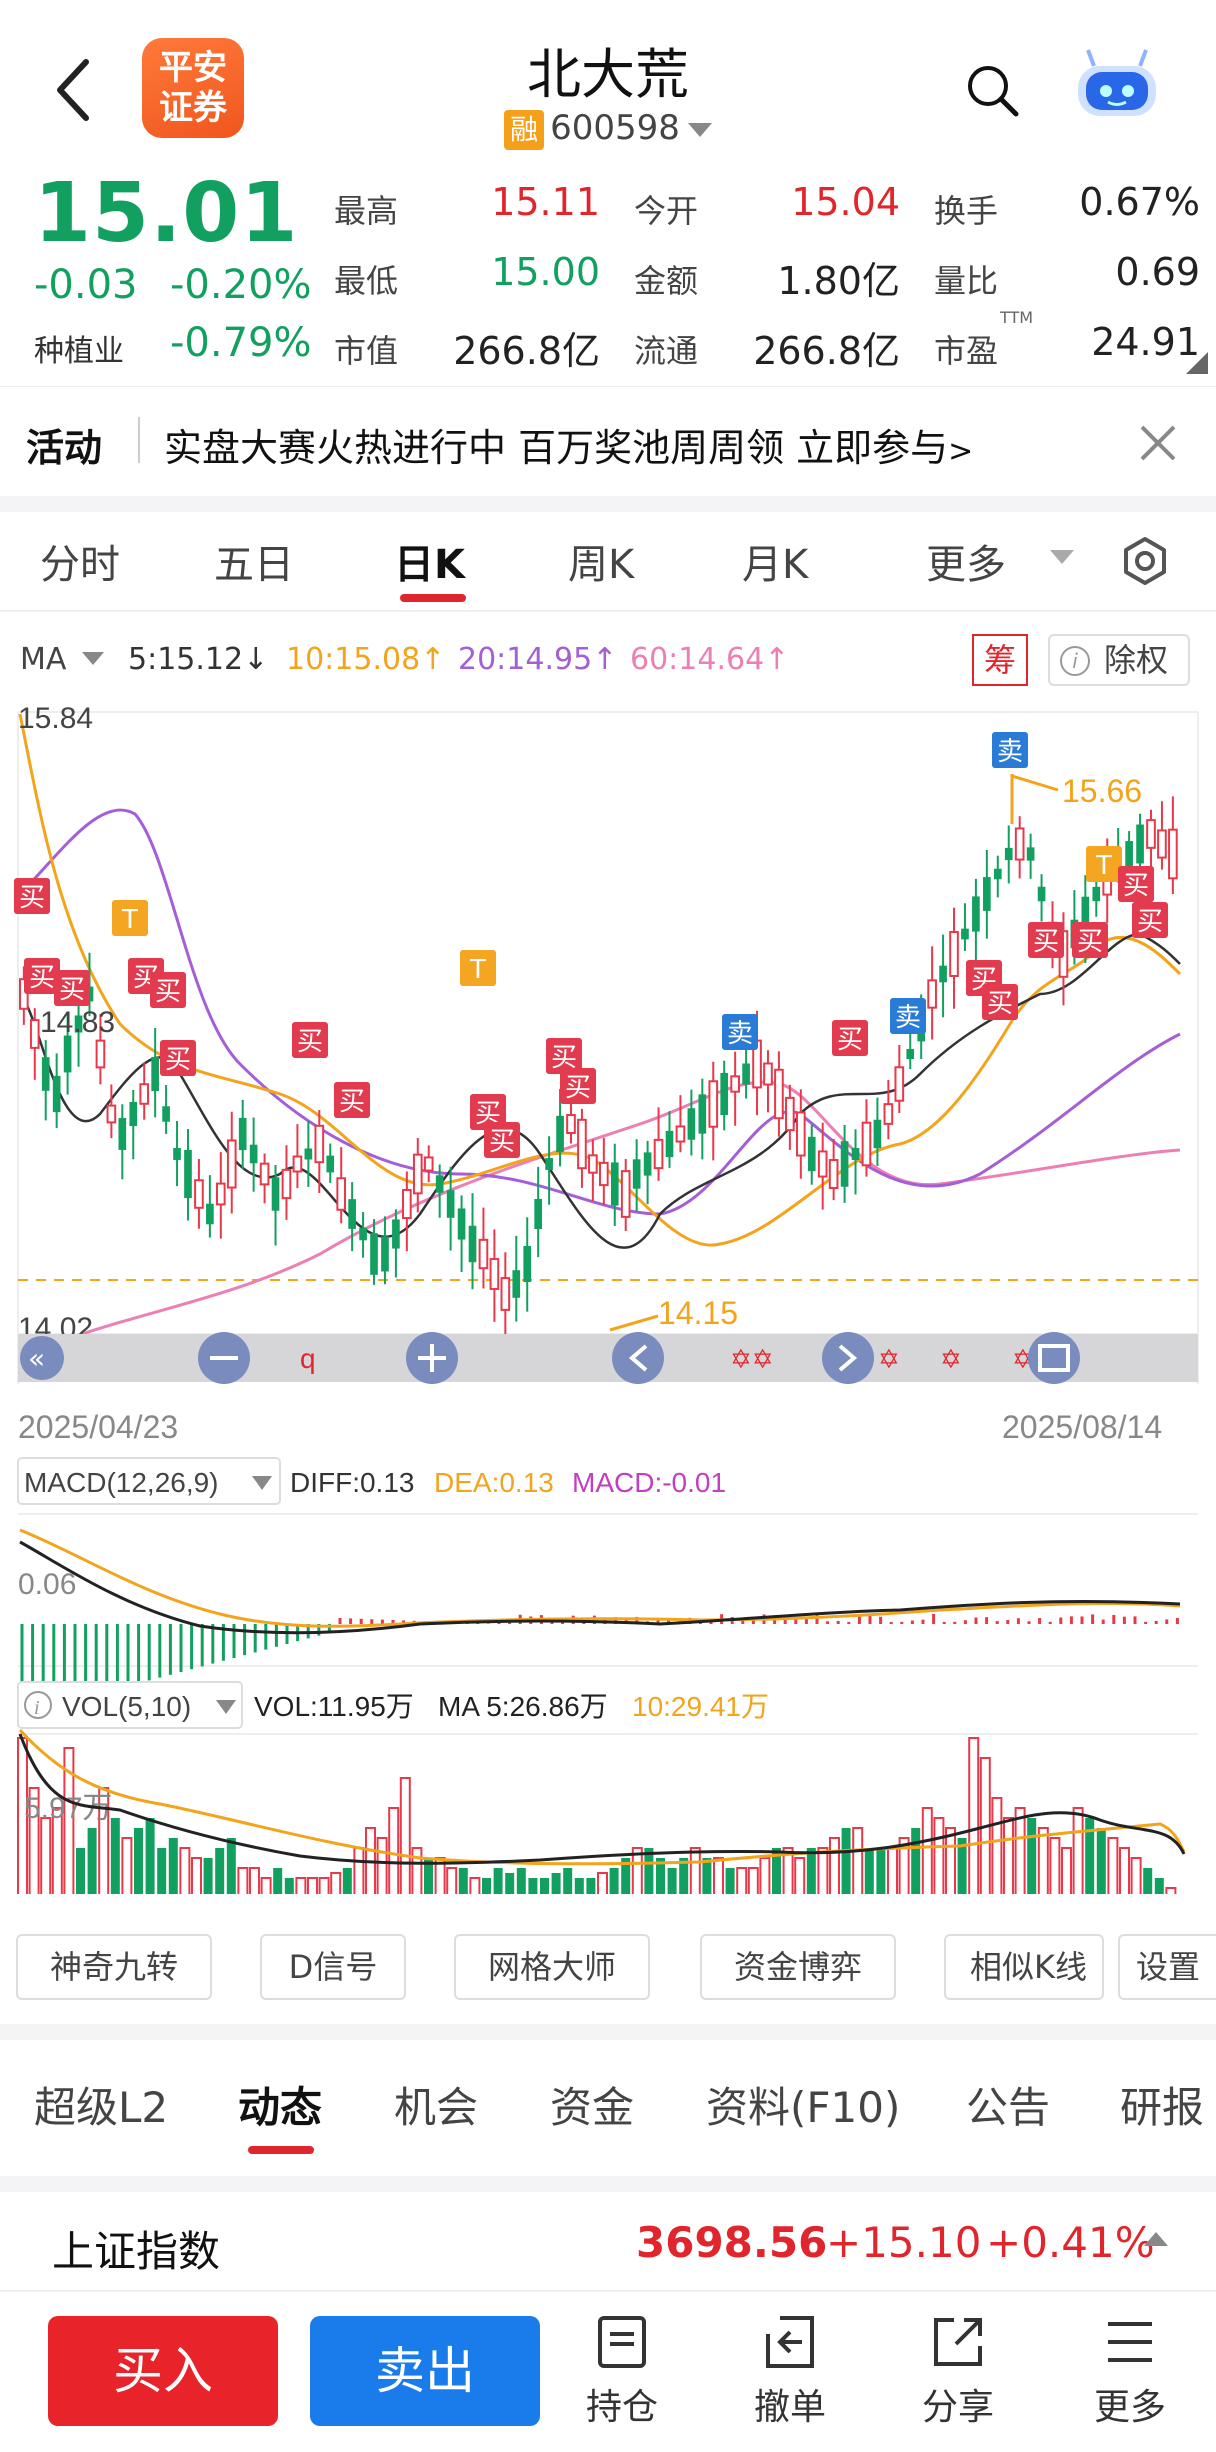 The image size is (1216, 2452). What do you see at coordinates (1197, 363) in the screenshot?
I see `expand-corner-icon` at bounding box center [1197, 363].